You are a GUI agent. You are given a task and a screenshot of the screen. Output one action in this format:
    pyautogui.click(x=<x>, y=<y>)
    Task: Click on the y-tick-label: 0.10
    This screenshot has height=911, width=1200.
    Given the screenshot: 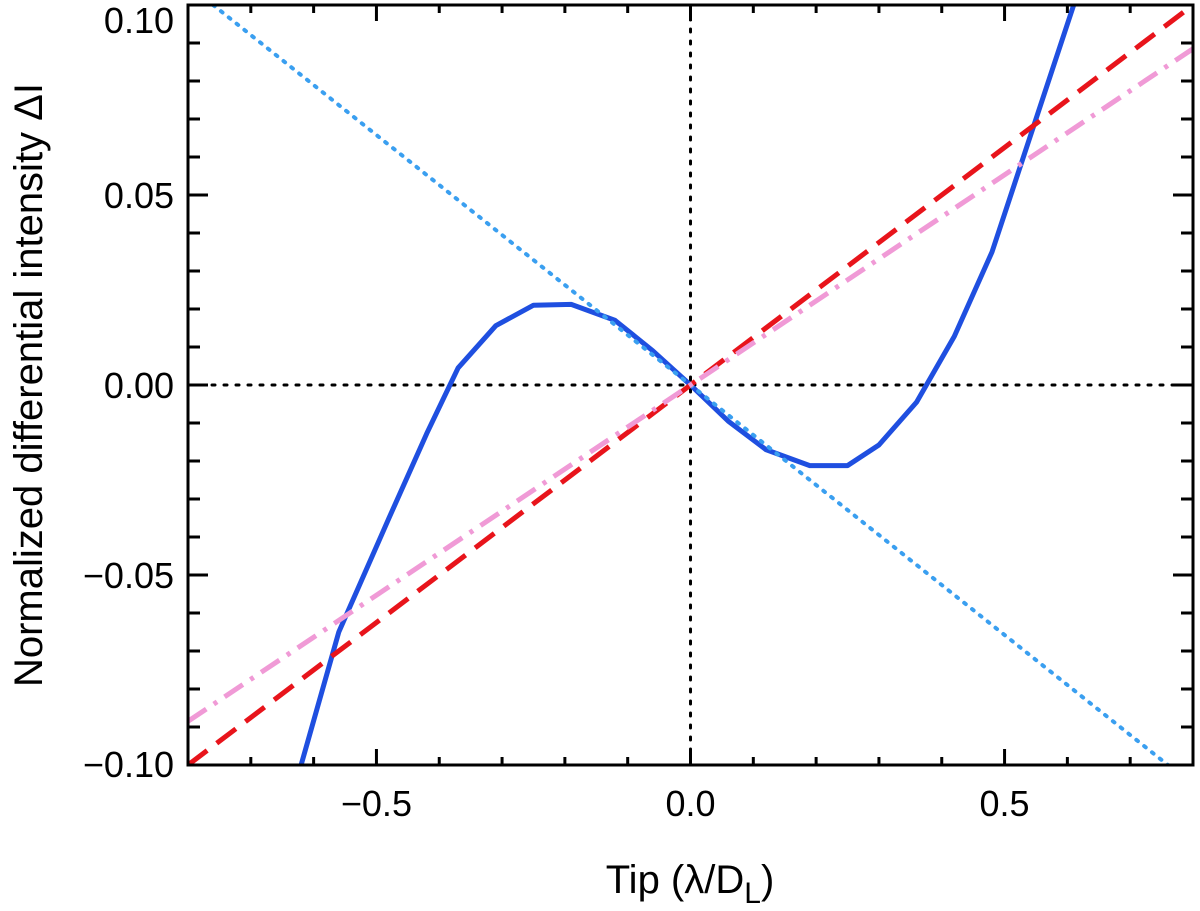 What is the action you would take?
    pyautogui.click(x=139, y=20)
    